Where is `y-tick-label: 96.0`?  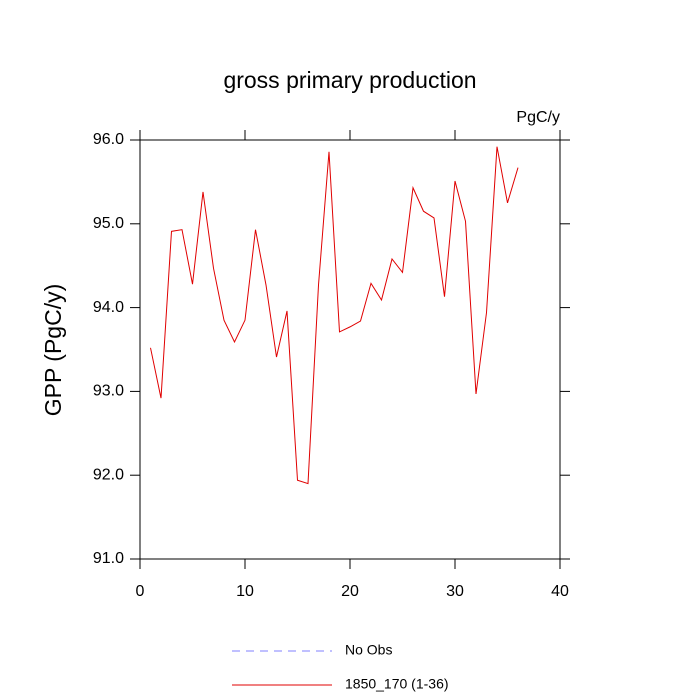
y-tick-label: 96.0 is located at coordinates (108, 139).